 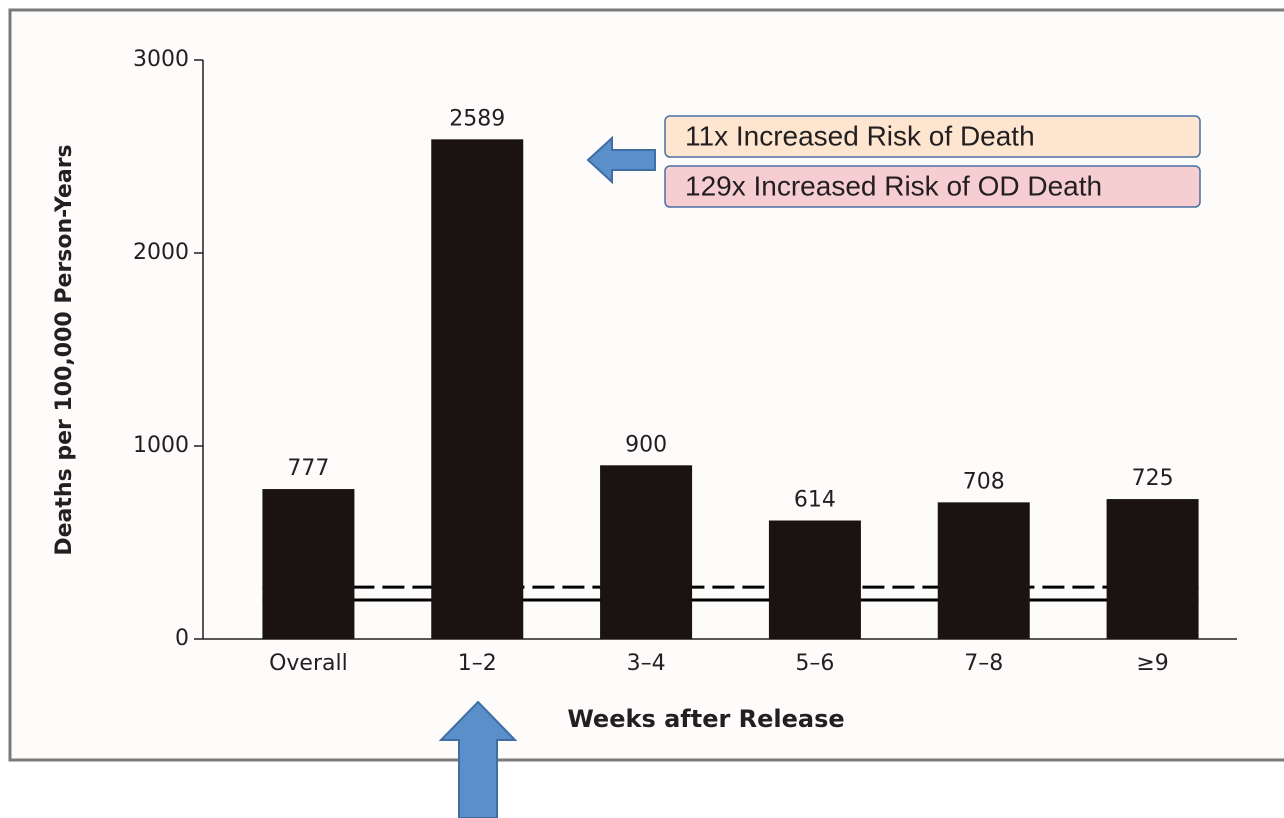 I want to click on x-tick-label: Overall, so click(x=308, y=663).